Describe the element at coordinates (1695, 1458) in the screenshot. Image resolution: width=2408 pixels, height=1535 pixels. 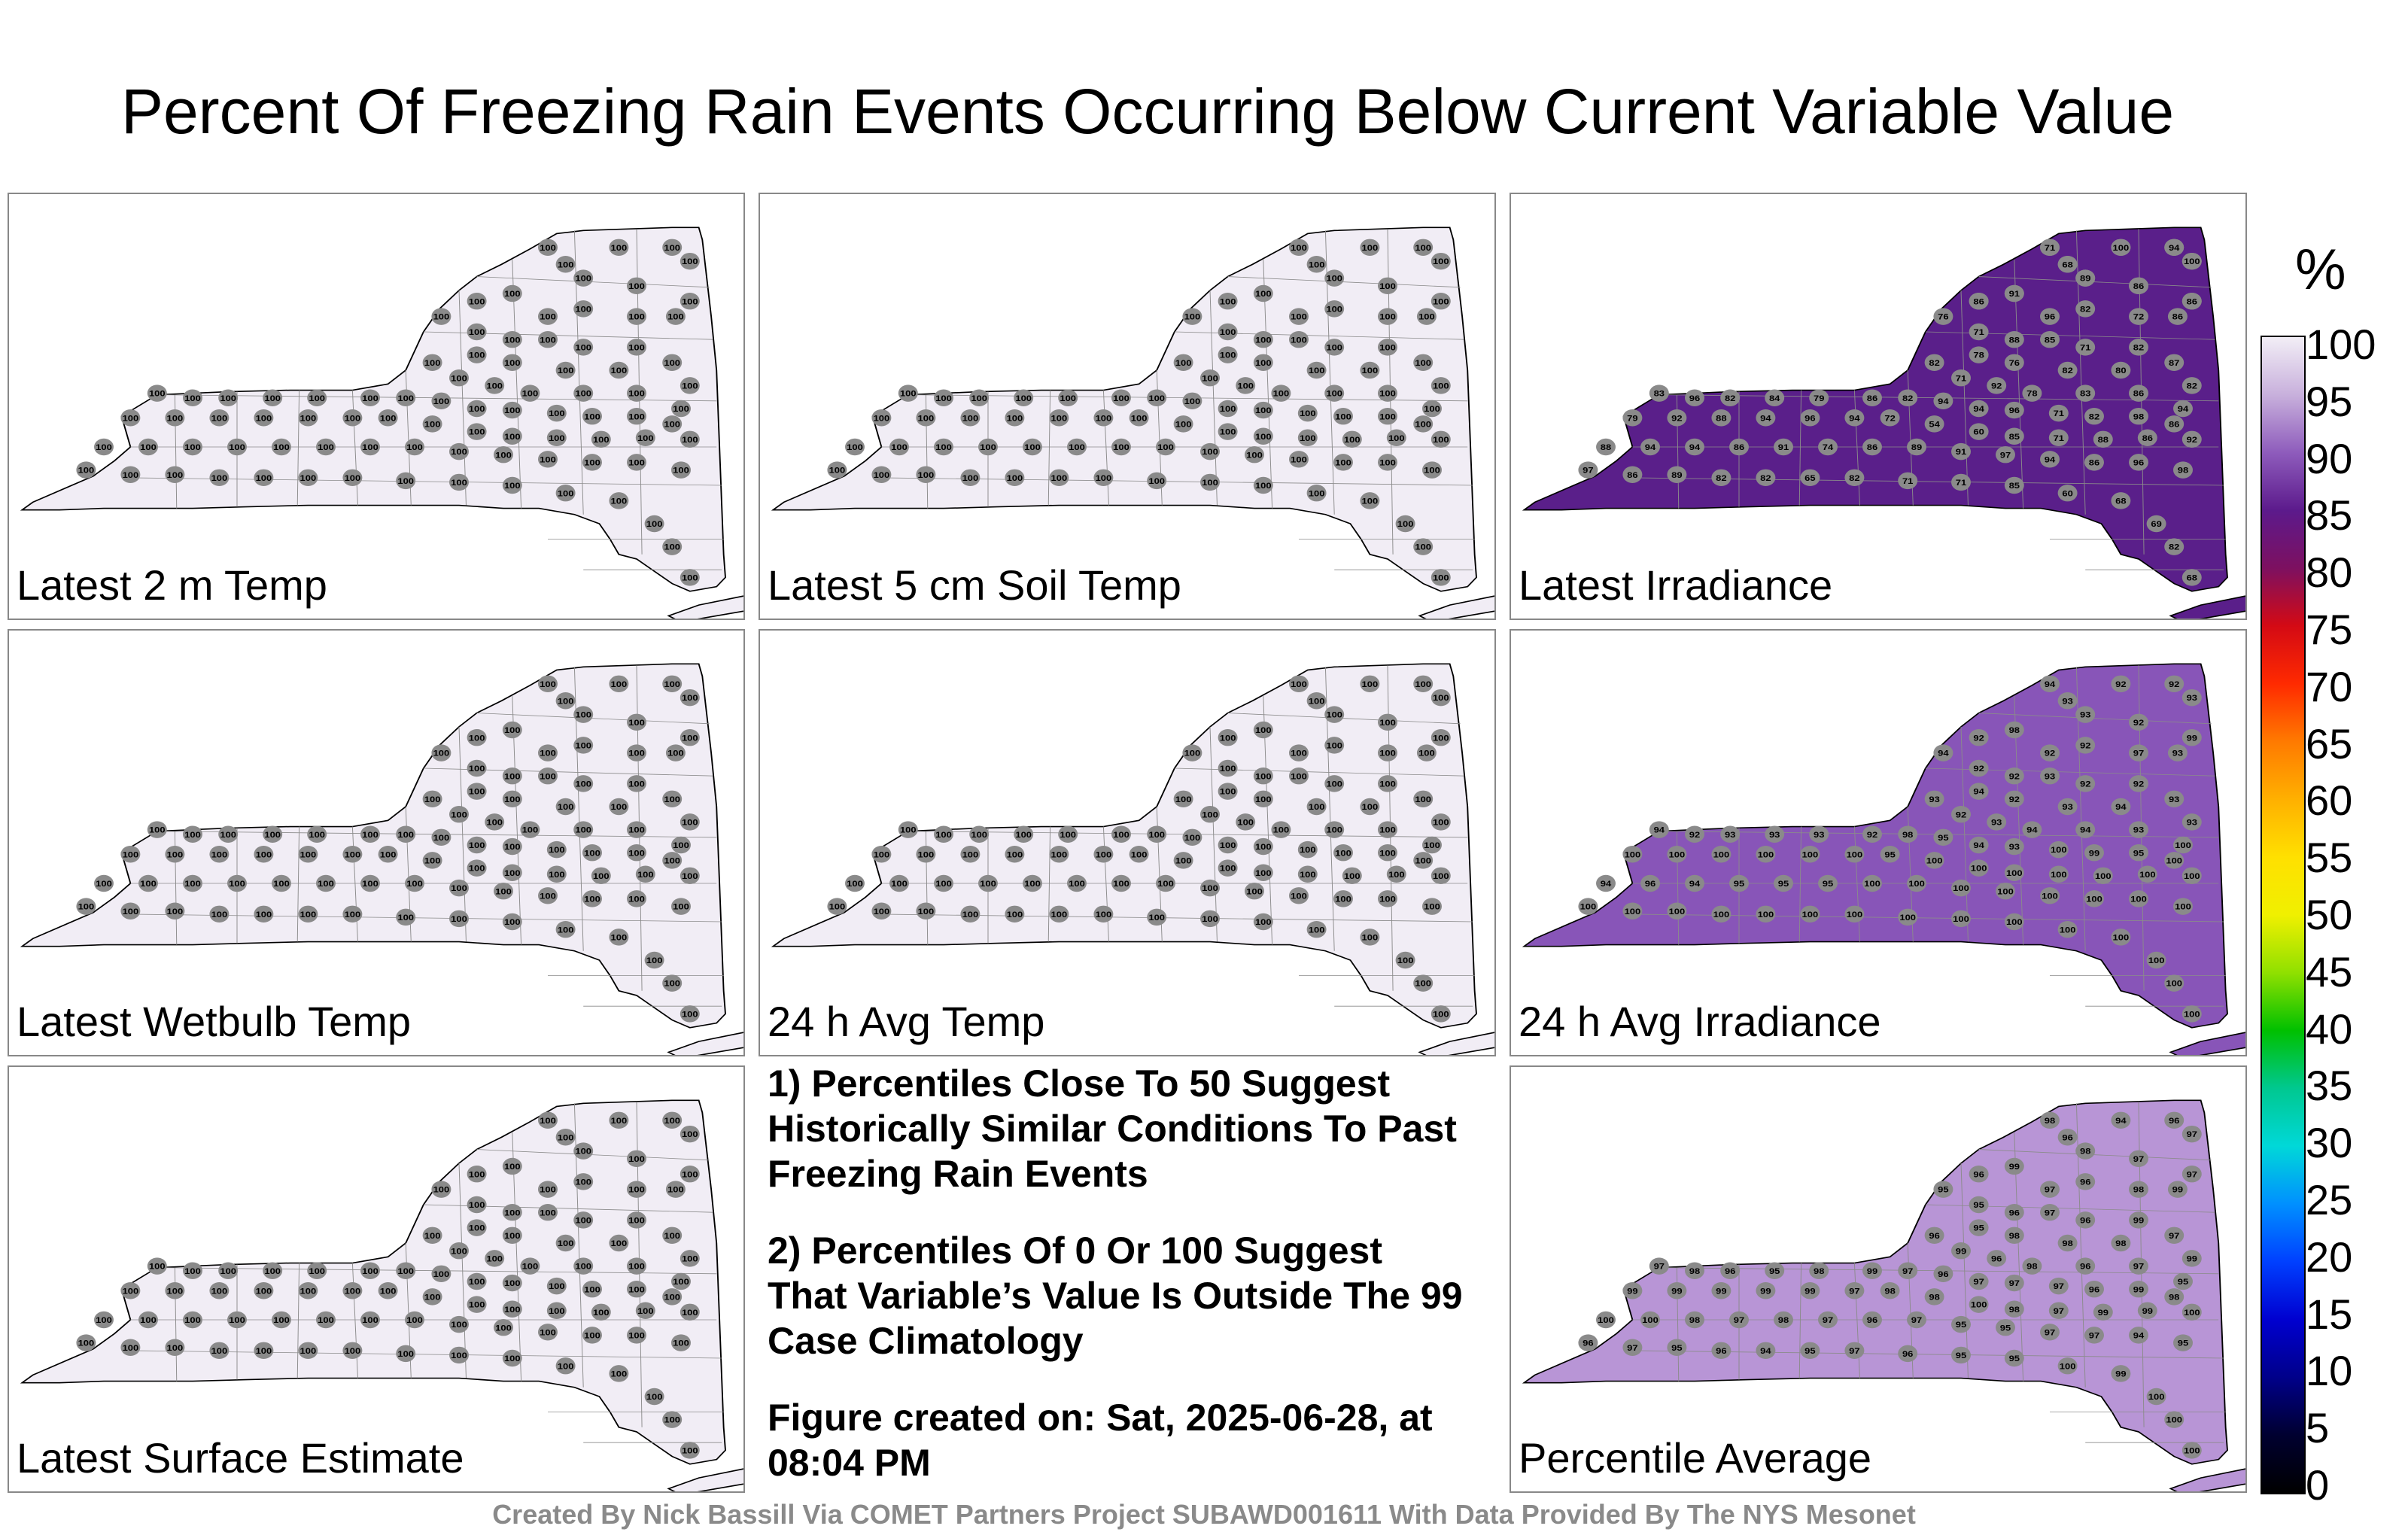
I see `panel-label: Percentile Average` at that location.